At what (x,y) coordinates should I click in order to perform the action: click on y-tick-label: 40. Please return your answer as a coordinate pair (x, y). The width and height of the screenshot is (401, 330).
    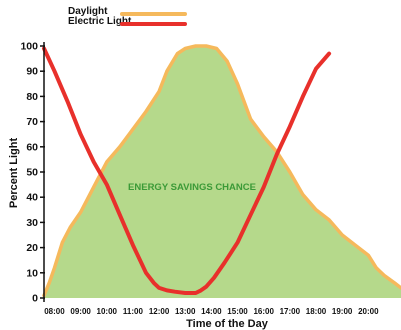
    Looking at the image, I should click on (32, 198).